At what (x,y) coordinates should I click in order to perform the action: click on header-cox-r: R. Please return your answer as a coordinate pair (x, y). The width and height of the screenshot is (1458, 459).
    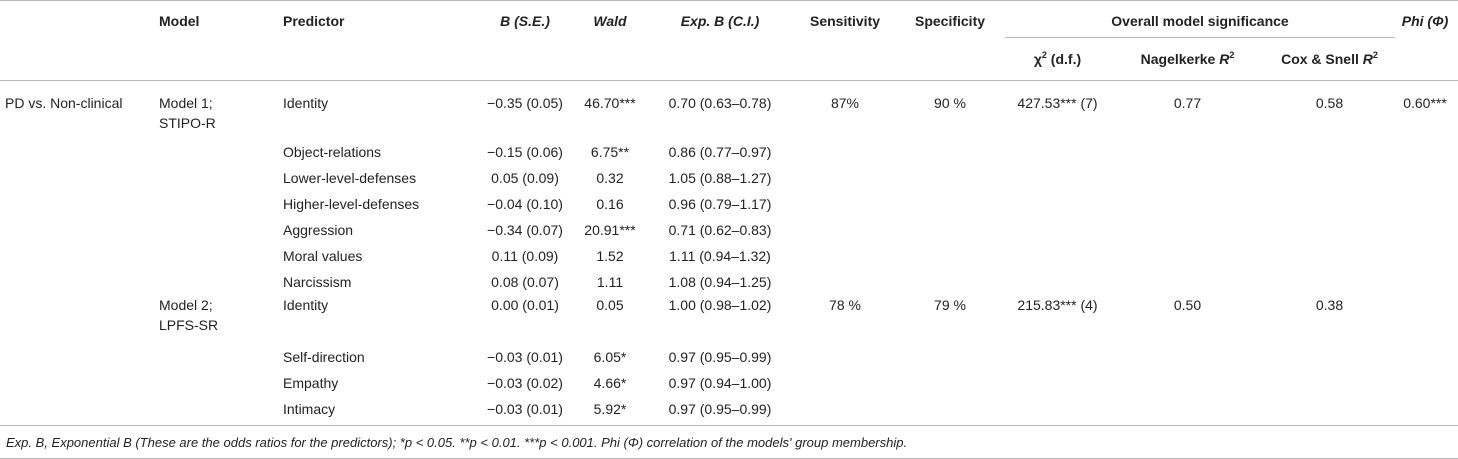
    Looking at the image, I should click on (1367, 59).